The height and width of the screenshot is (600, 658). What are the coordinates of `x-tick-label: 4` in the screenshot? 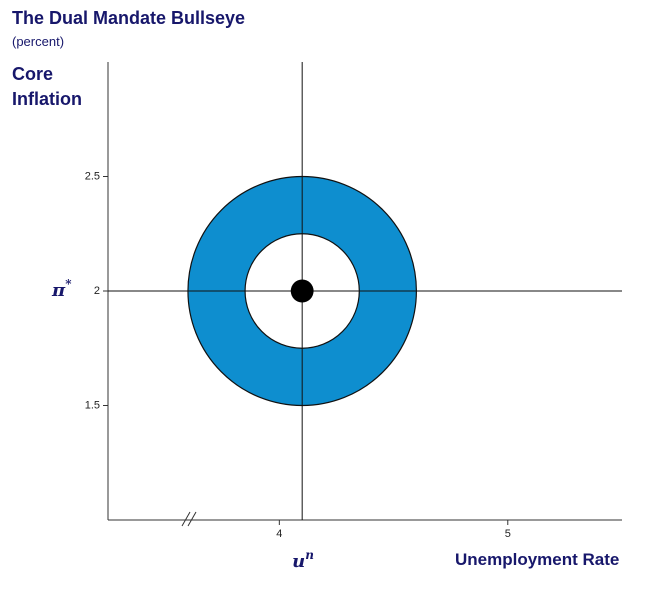 It's located at (279, 534).